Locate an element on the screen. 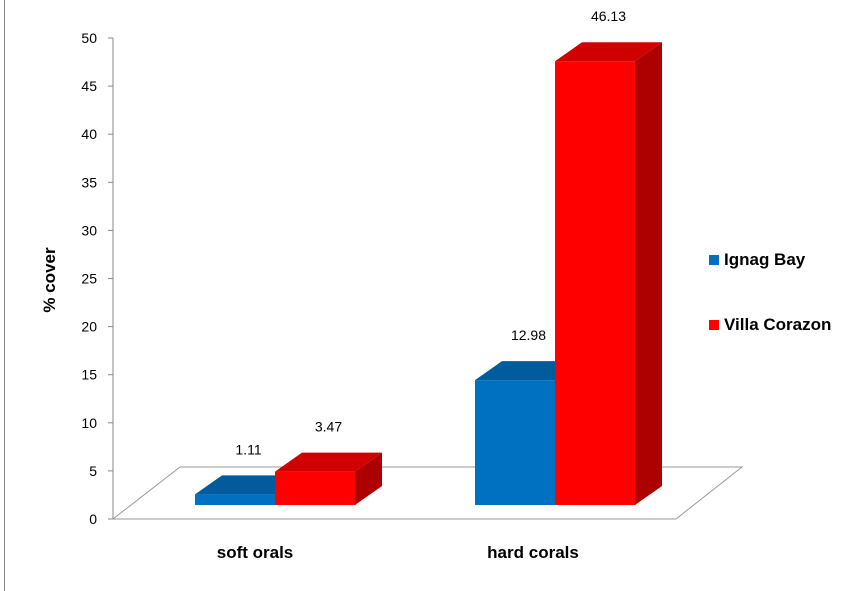 The image size is (865, 591). y-tick-label: 40 is located at coordinates (89, 134).